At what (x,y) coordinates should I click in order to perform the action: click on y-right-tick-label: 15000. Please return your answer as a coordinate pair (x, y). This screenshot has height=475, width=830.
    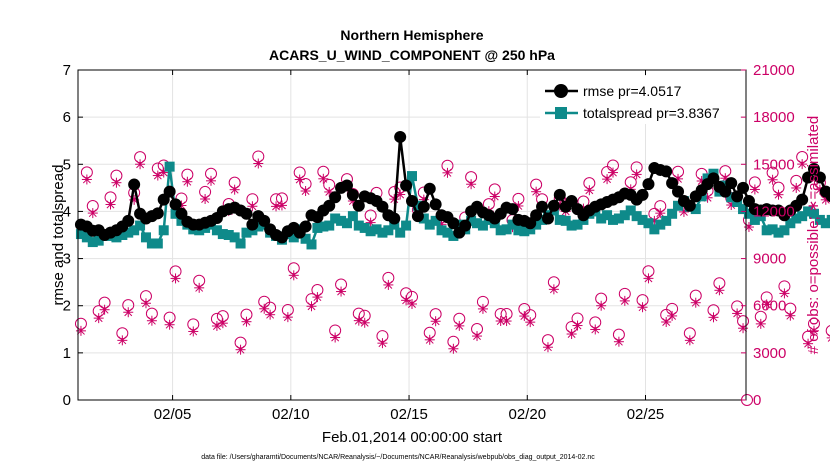
    Looking at the image, I should click on (774, 164).